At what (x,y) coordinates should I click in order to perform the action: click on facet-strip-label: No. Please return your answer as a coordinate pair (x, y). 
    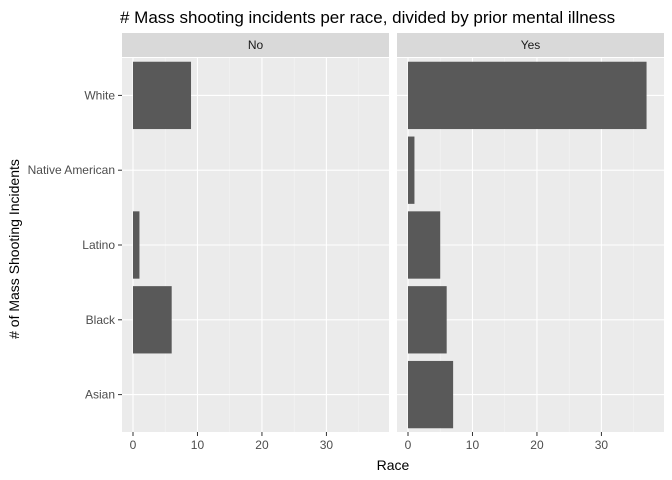
    Looking at the image, I should click on (256, 45).